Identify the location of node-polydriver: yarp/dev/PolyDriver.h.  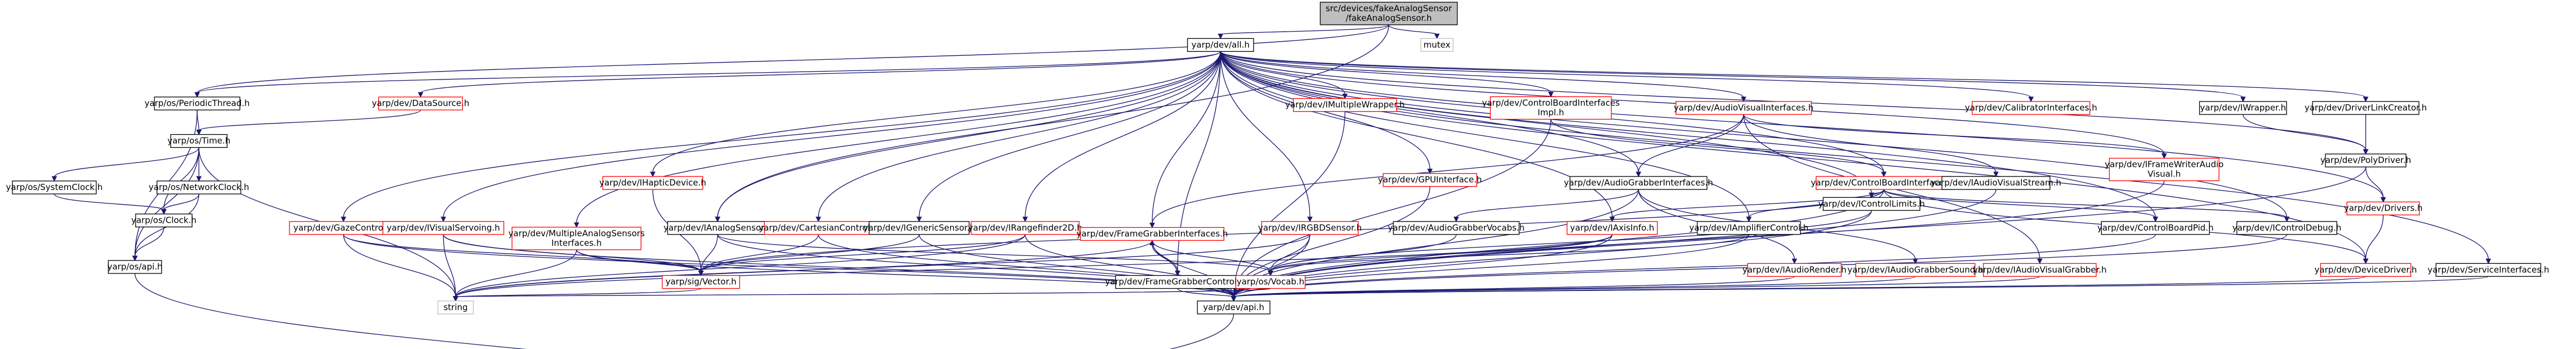
(2365, 160).